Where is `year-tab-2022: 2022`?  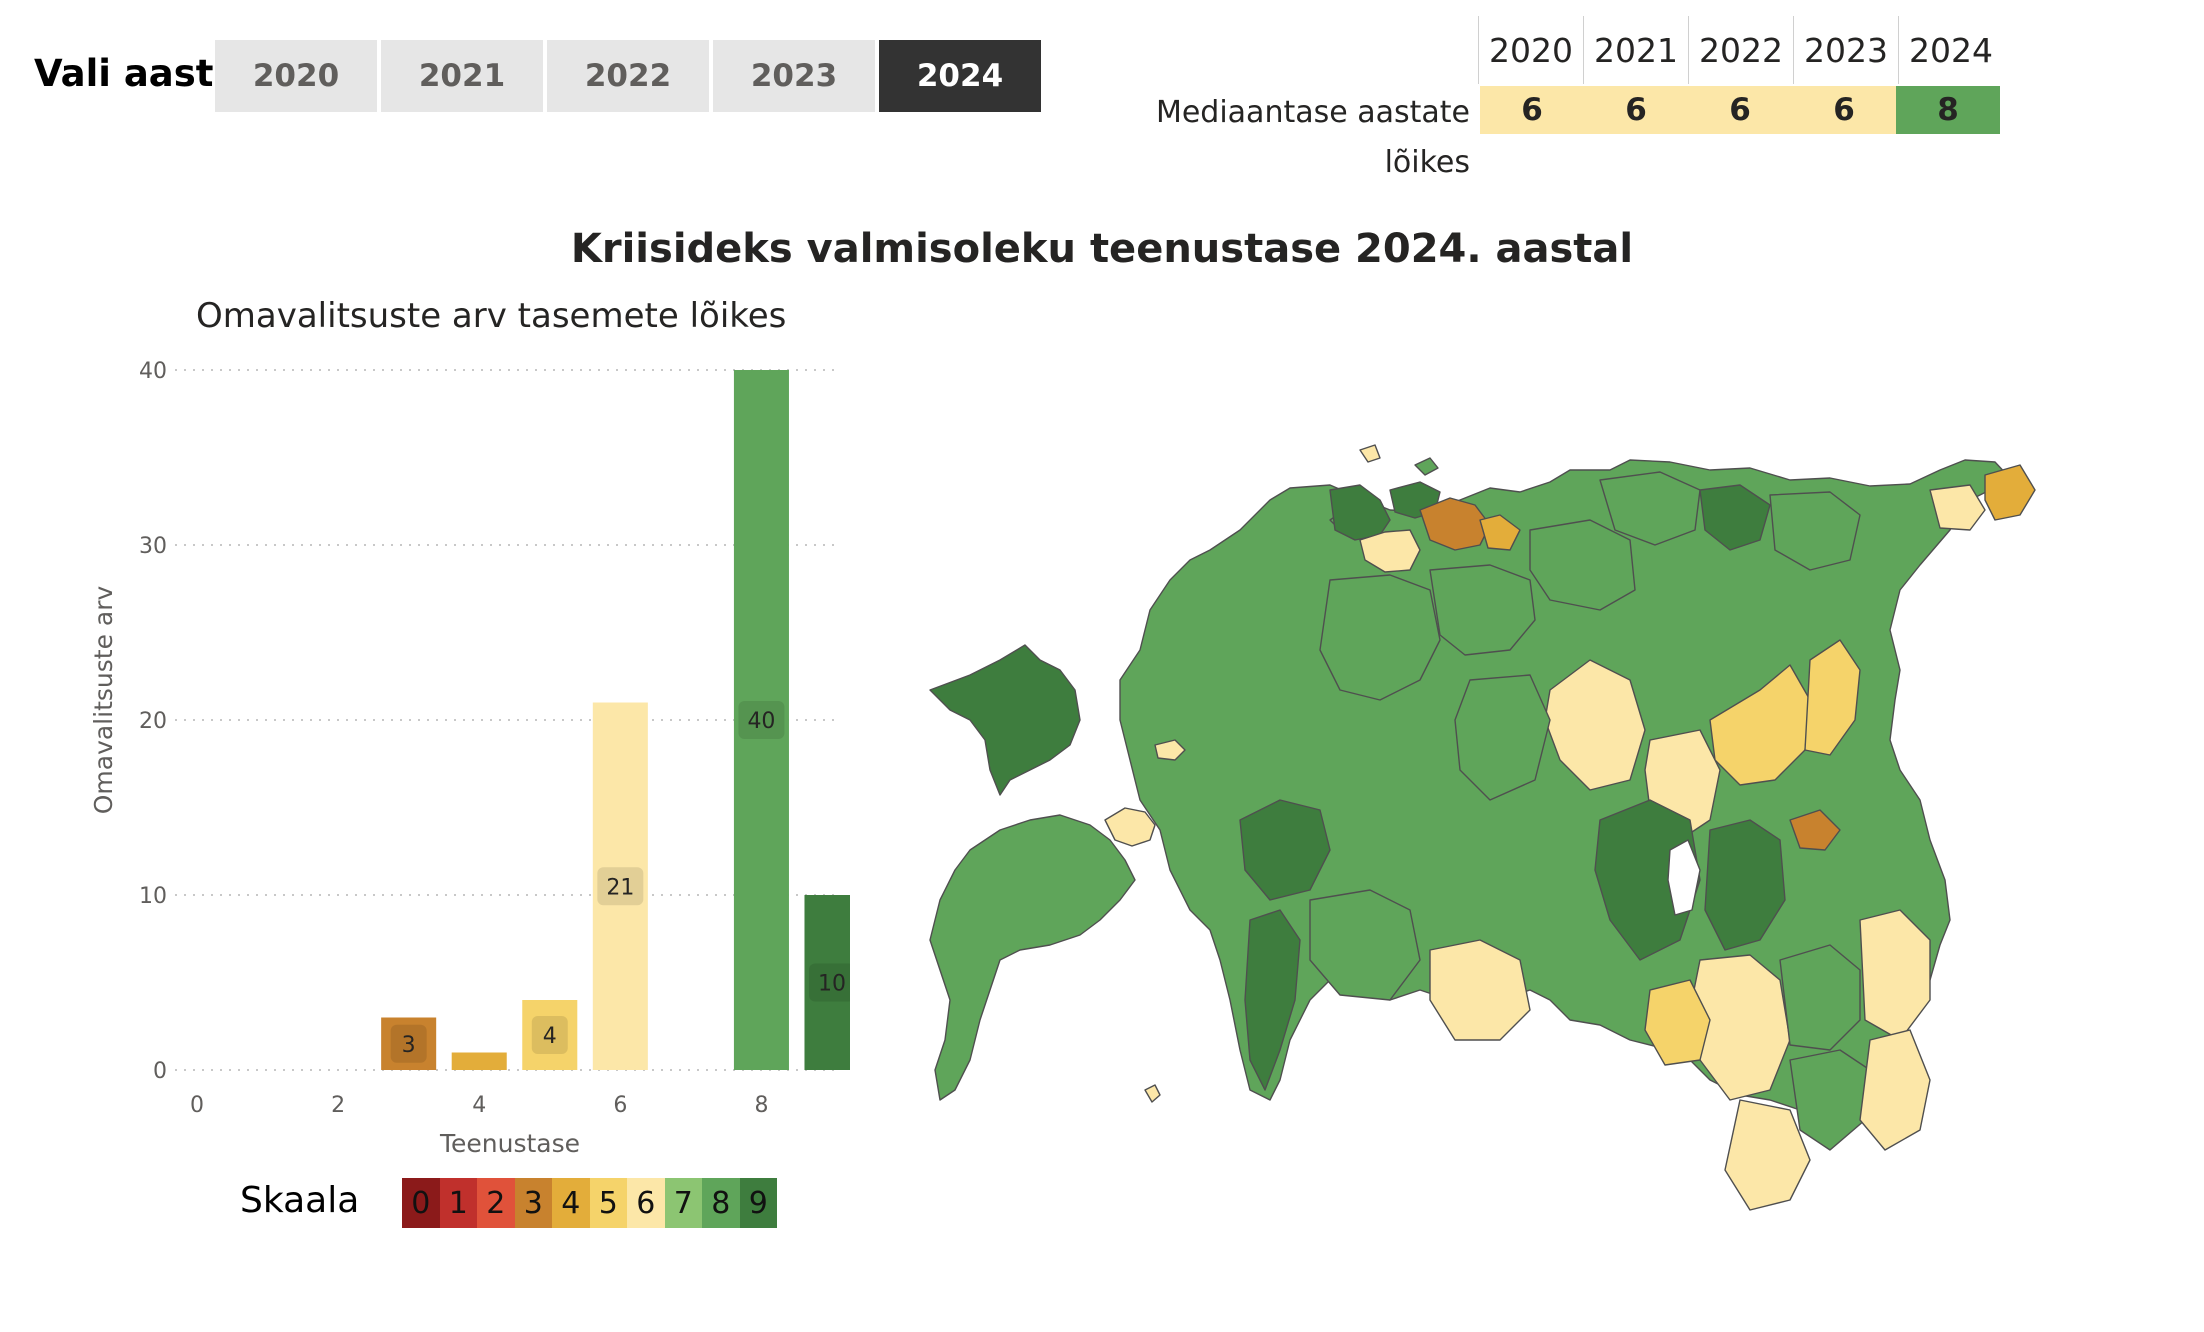 year-tab-2022: 2022 is located at coordinates (628, 76).